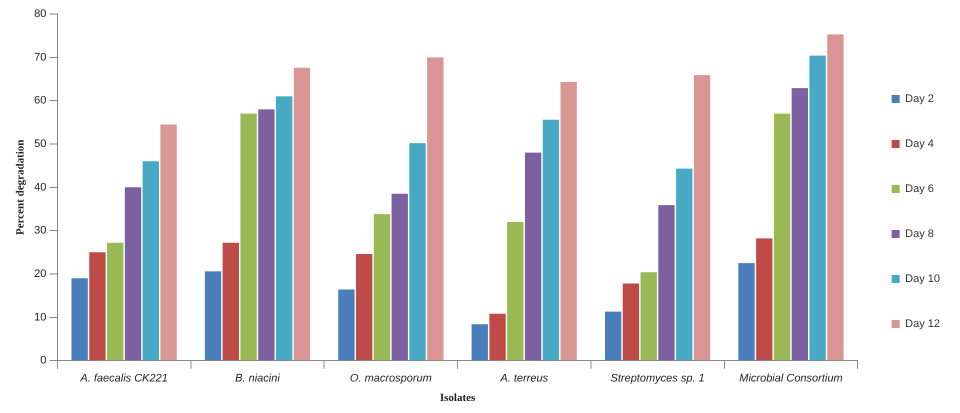 This screenshot has height=413, width=960. I want to click on x-tick-label: O. macrosporum, so click(391, 378).